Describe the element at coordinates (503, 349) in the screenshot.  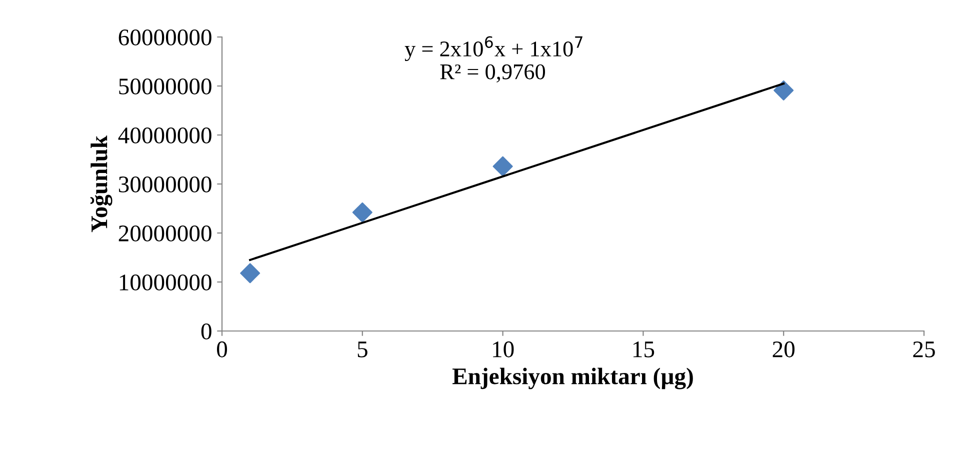
I see `x-tick-label: 10` at that location.